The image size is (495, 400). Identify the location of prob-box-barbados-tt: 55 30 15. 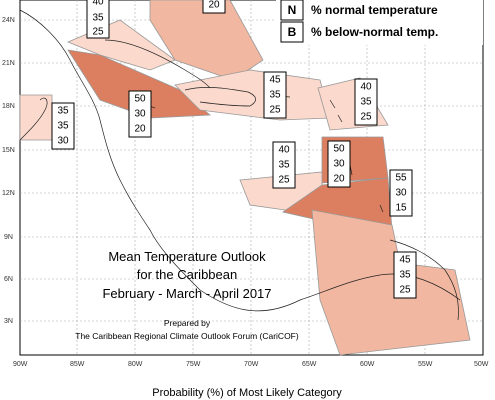
(401, 193).